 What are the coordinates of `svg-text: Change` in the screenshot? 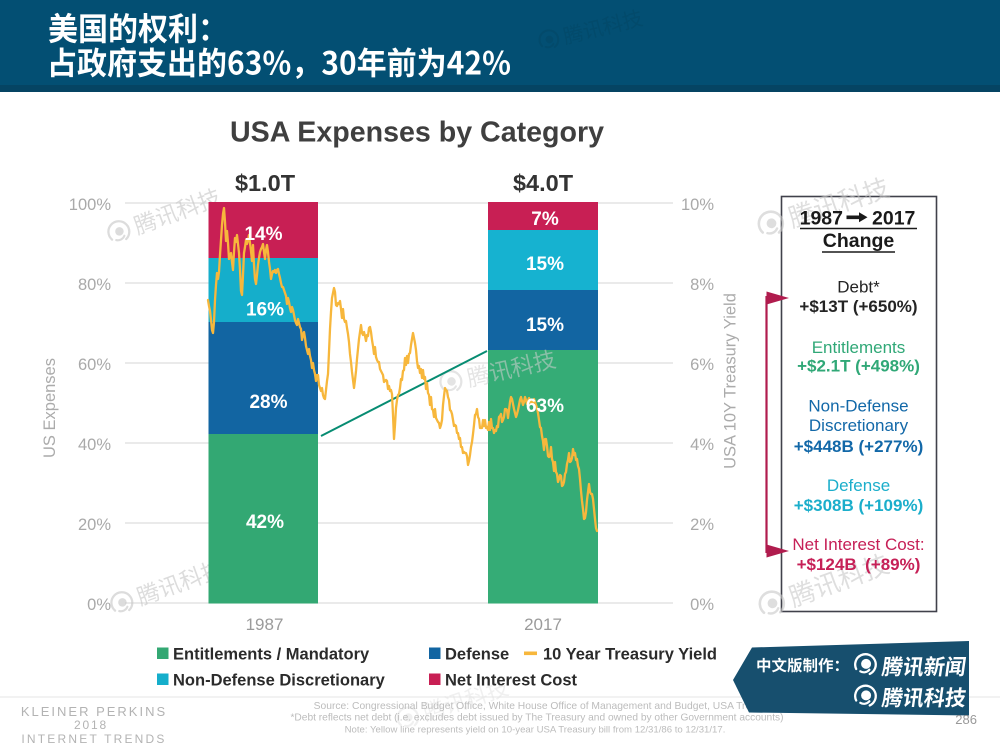 It's located at (859, 241).